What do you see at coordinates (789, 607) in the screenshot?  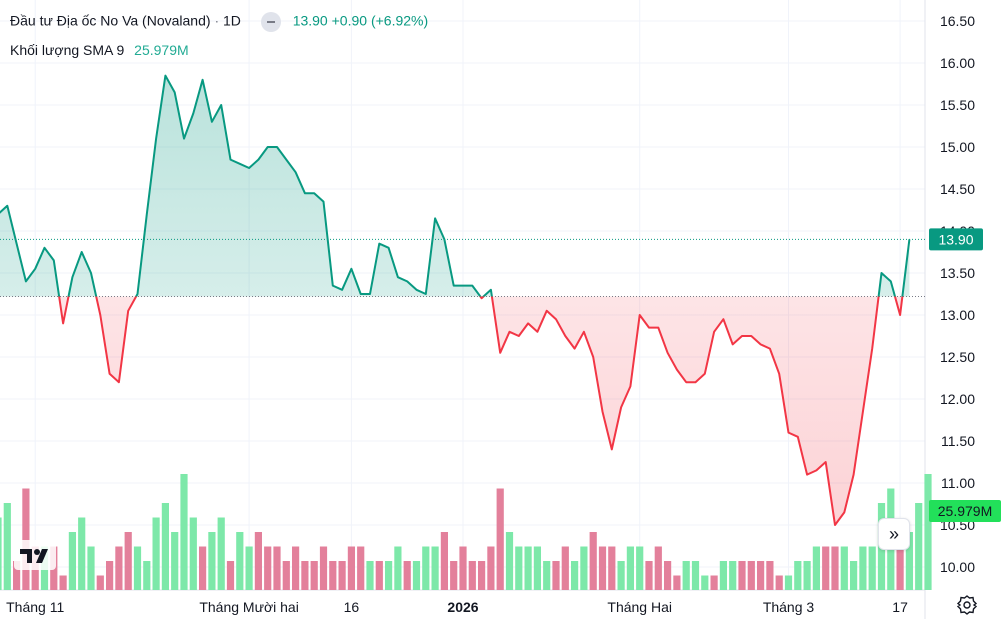 I see `x-tick-label: Tháng 3` at bounding box center [789, 607].